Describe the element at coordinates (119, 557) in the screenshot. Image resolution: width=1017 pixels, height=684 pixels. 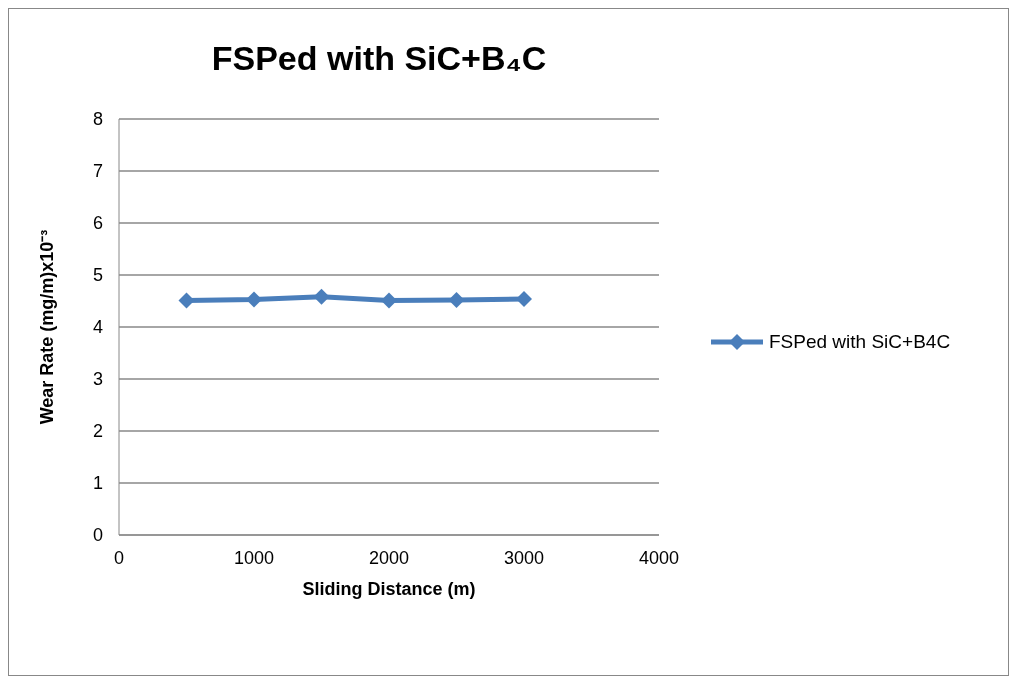
I see `x-tick-label: 0` at that location.